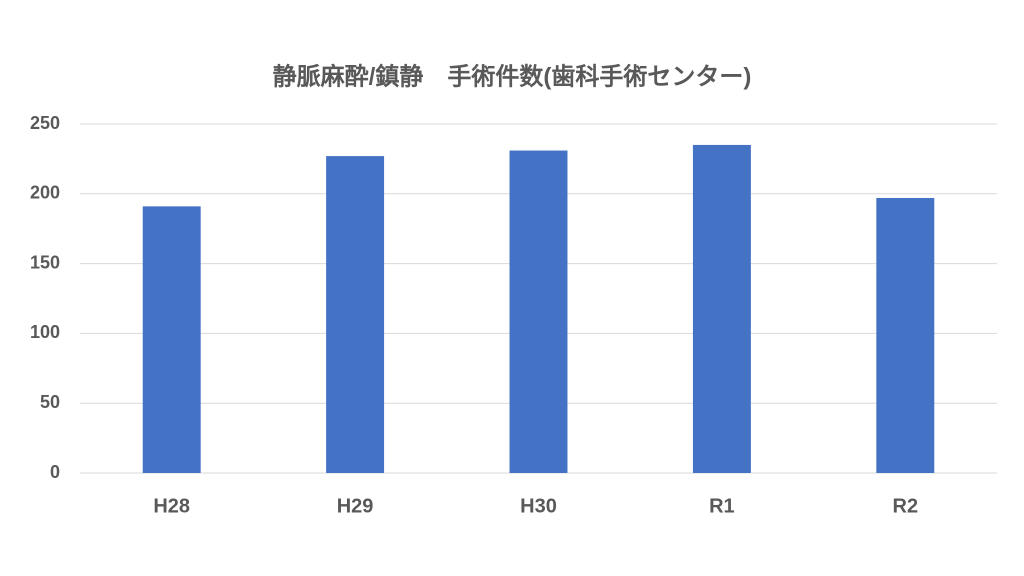 The height and width of the screenshot is (576, 1024). I want to click on x-tick-label: H28, so click(171, 506).